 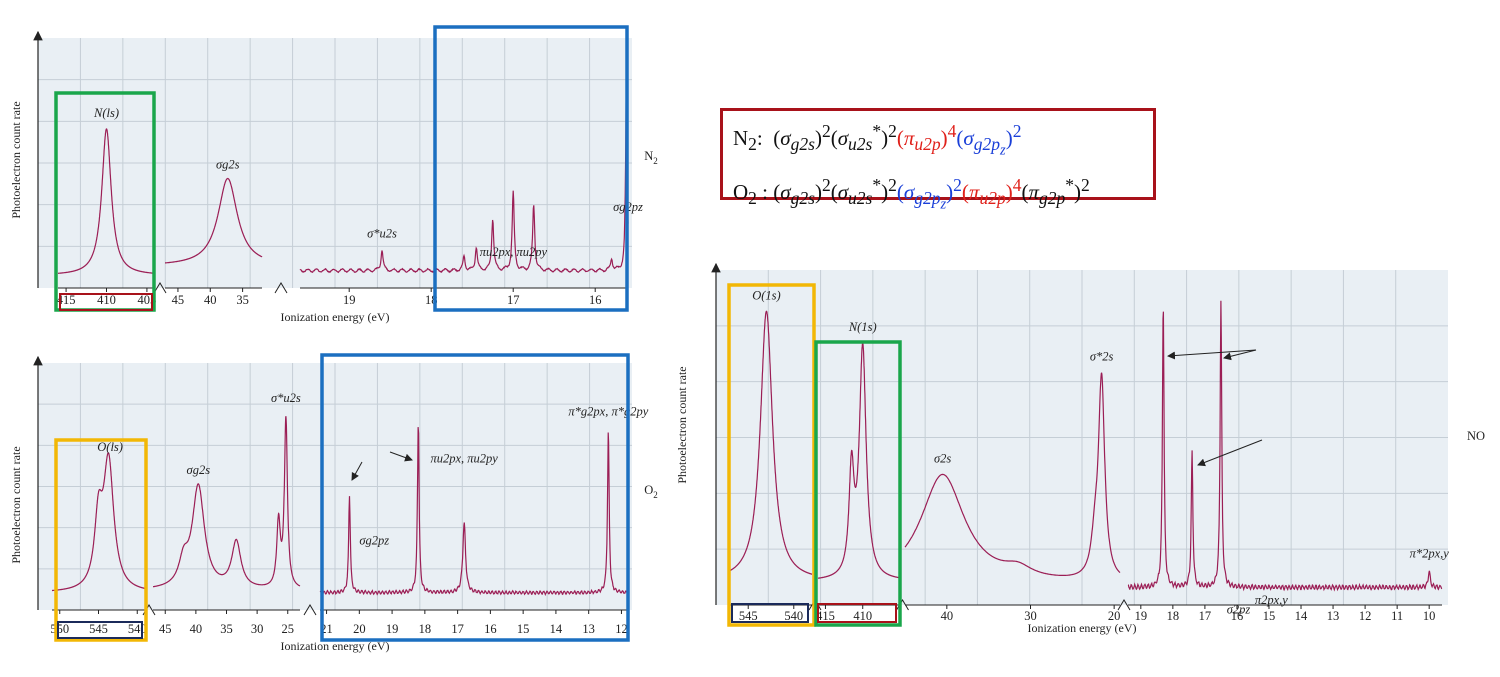 I want to click on molecule-label: O2, so click(x=651, y=491).